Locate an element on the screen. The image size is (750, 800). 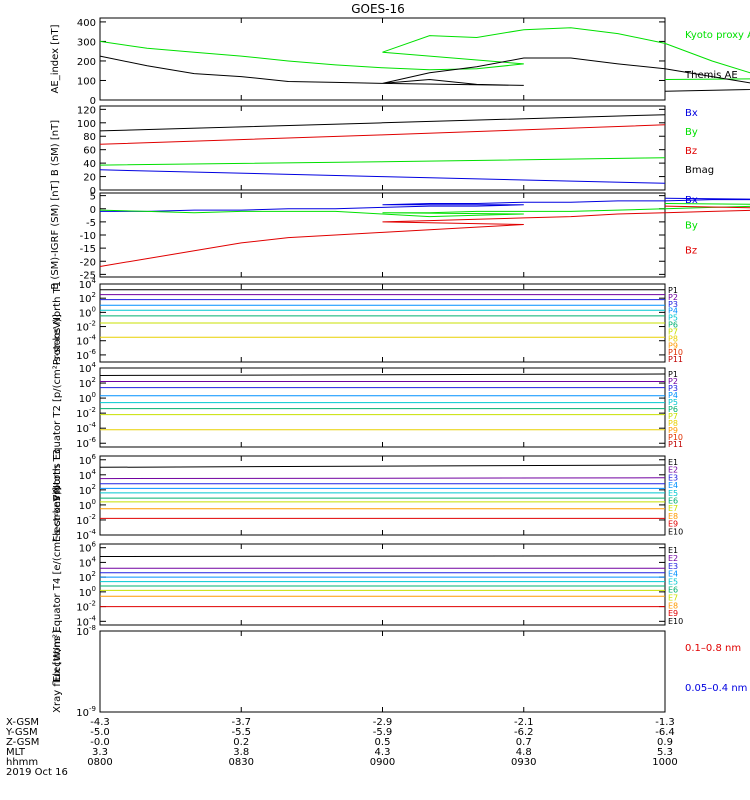
y-tick-label: -15 is located at coordinates (88, 249).